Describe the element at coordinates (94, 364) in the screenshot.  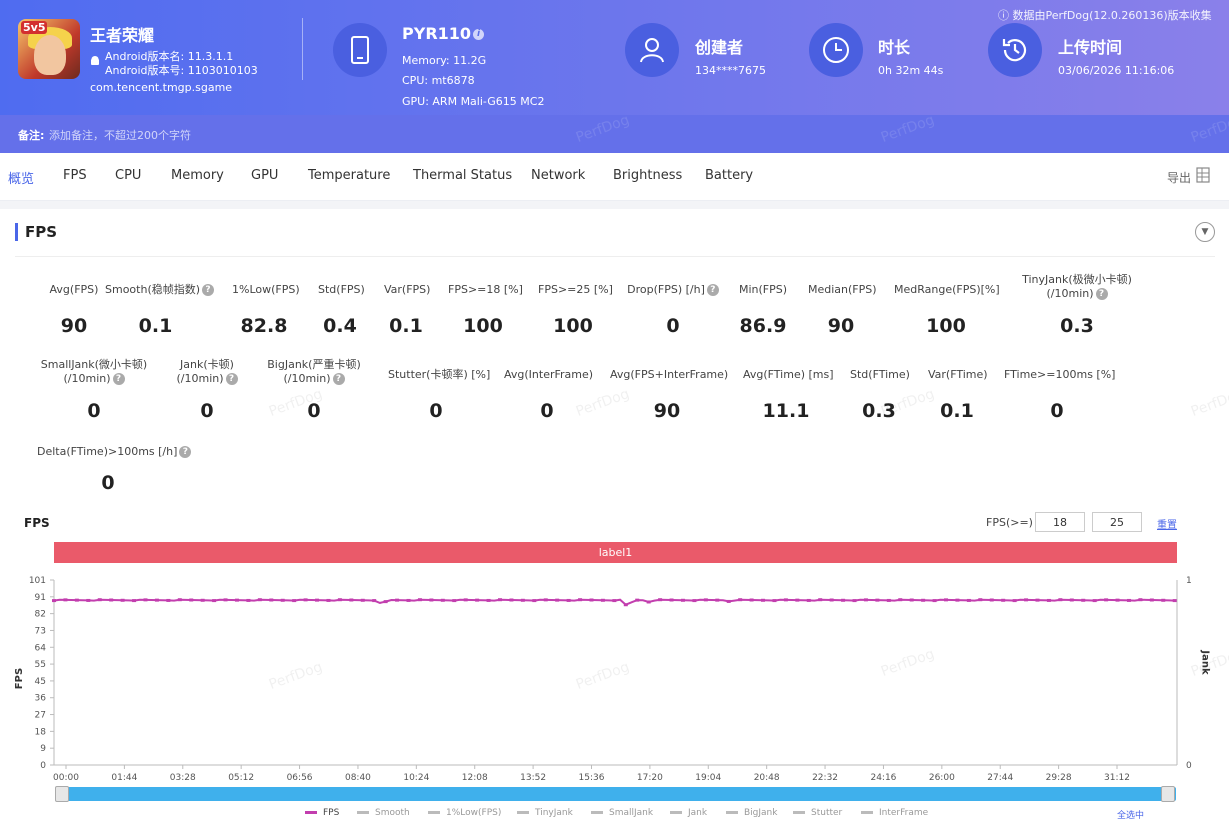
I see `metric-label-text: SmallJank(微小卡顿)` at that location.